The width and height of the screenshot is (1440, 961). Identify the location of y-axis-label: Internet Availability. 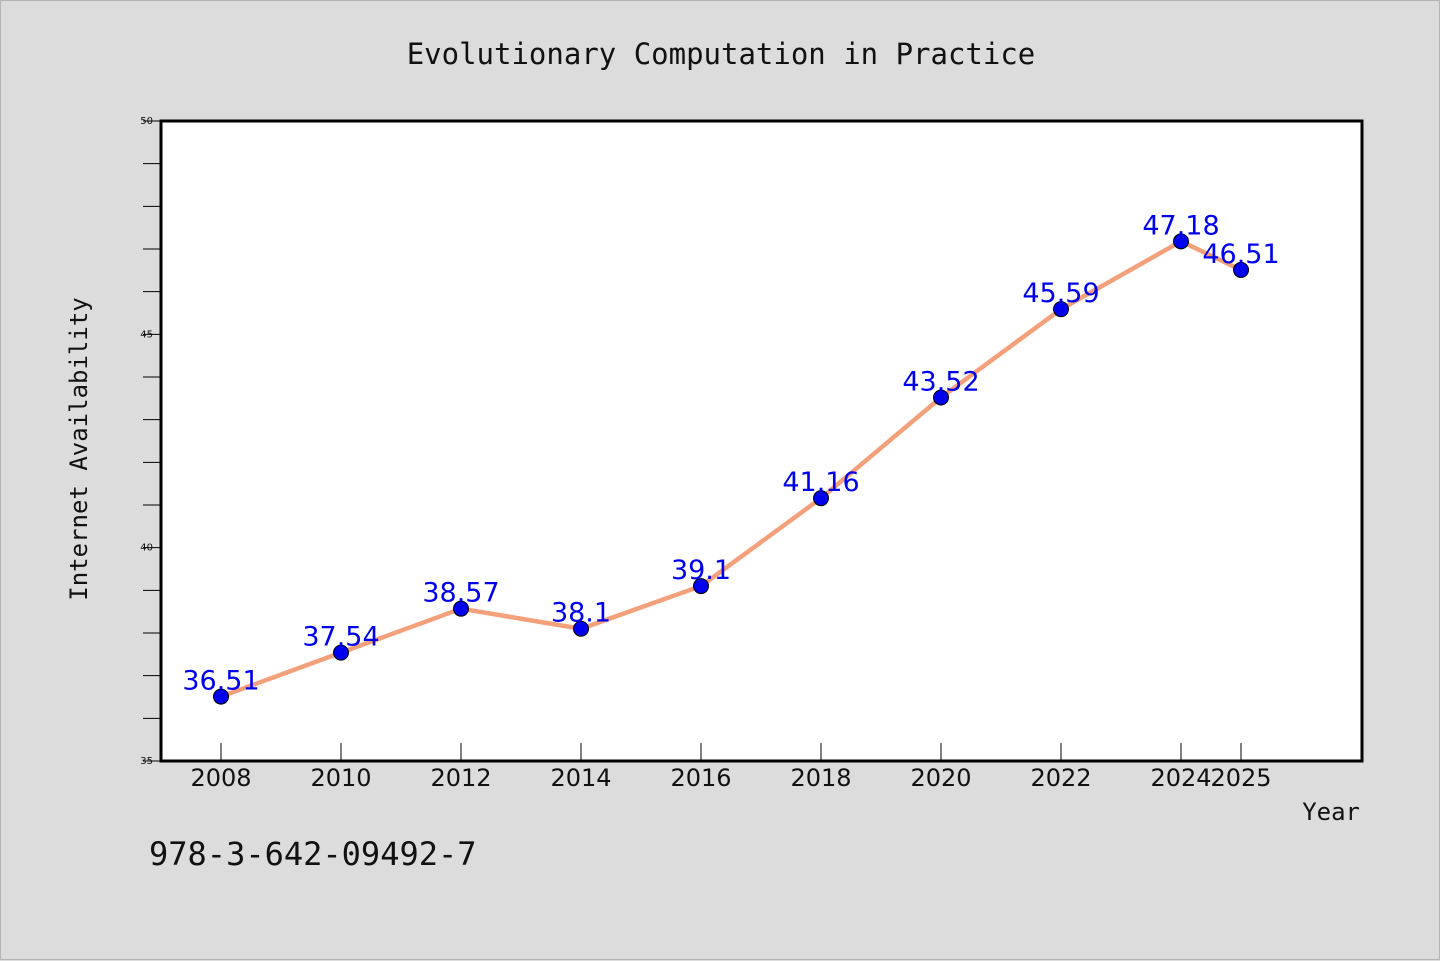
(79, 448).